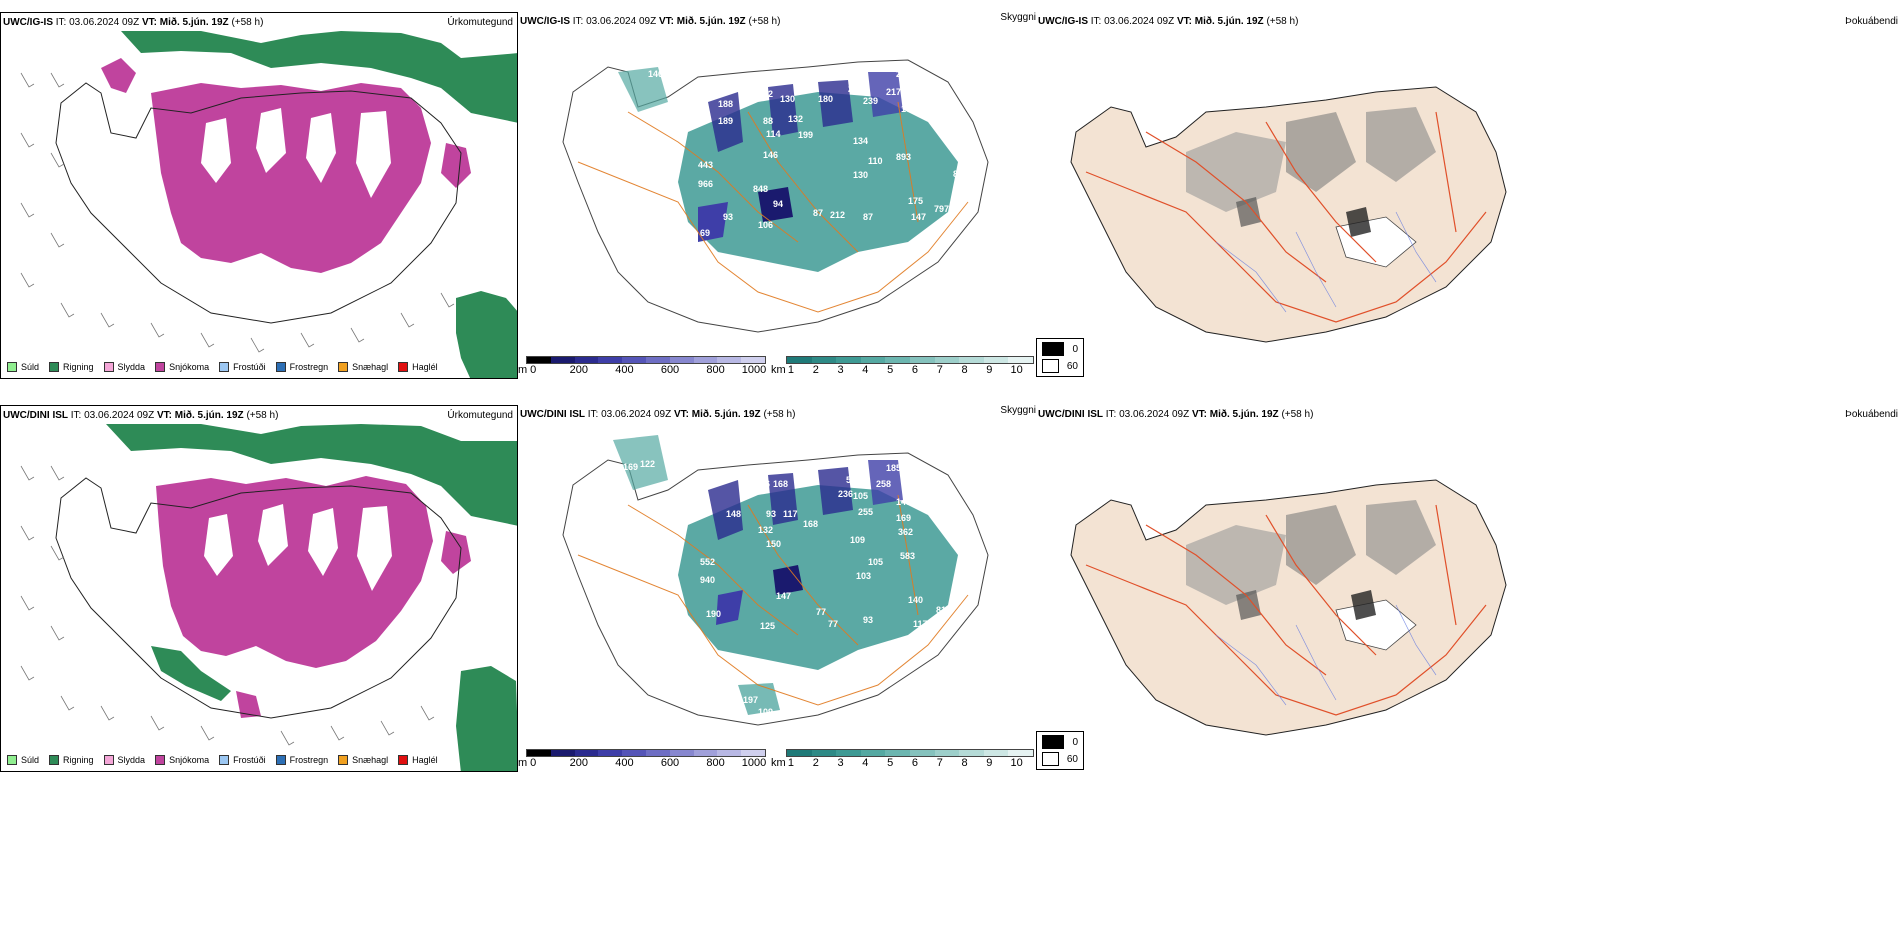 This screenshot has height=950, width=1900. What do you see at coordinates (883, 484) in the screenshot?
I see `cloud-height-label: 258` at bounding box center [883, 484].